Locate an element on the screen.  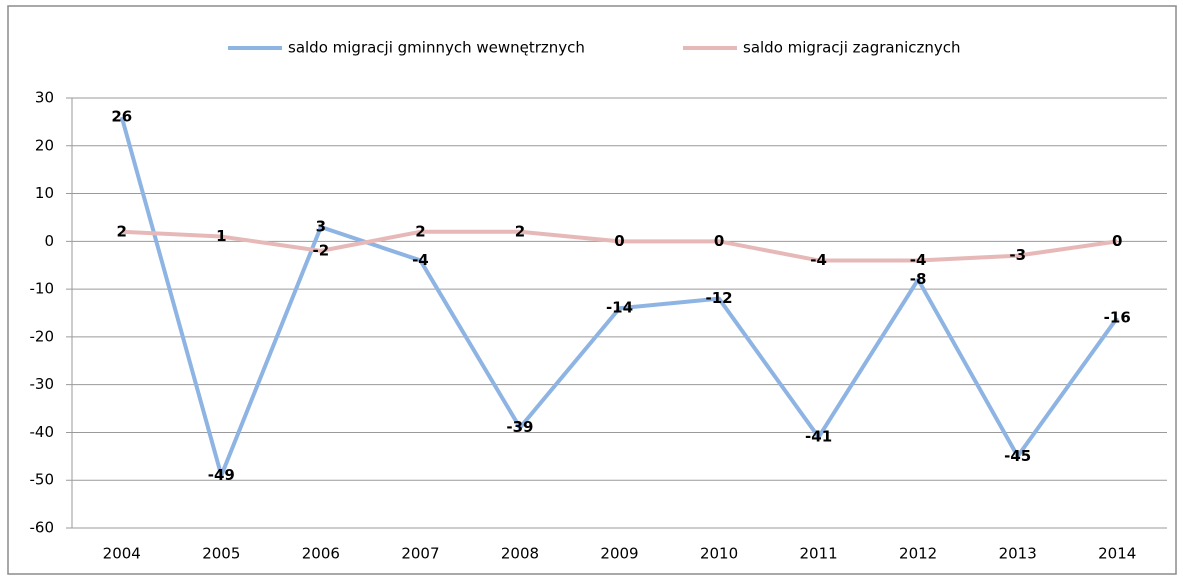
y-tick-label: -40 is located at coordinates (42, 432).